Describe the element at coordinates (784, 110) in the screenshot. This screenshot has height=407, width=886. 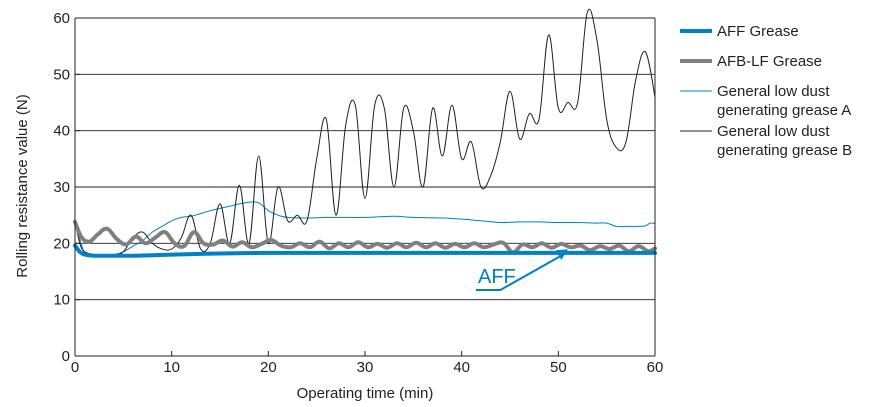
I see `legend-label-2-line-1: generating grease A` at that location.